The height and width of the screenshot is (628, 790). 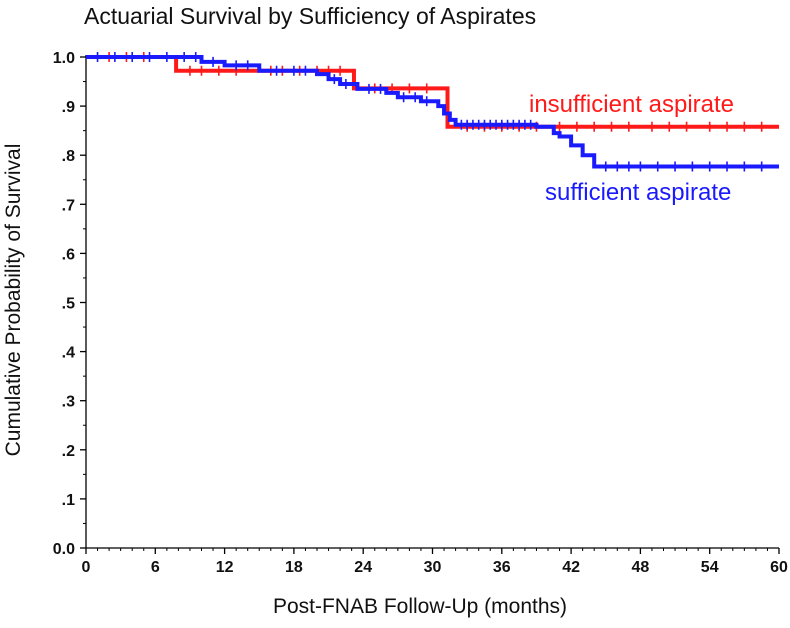 I want to click on y-tick-label: .8, so click(x=68, y=156).